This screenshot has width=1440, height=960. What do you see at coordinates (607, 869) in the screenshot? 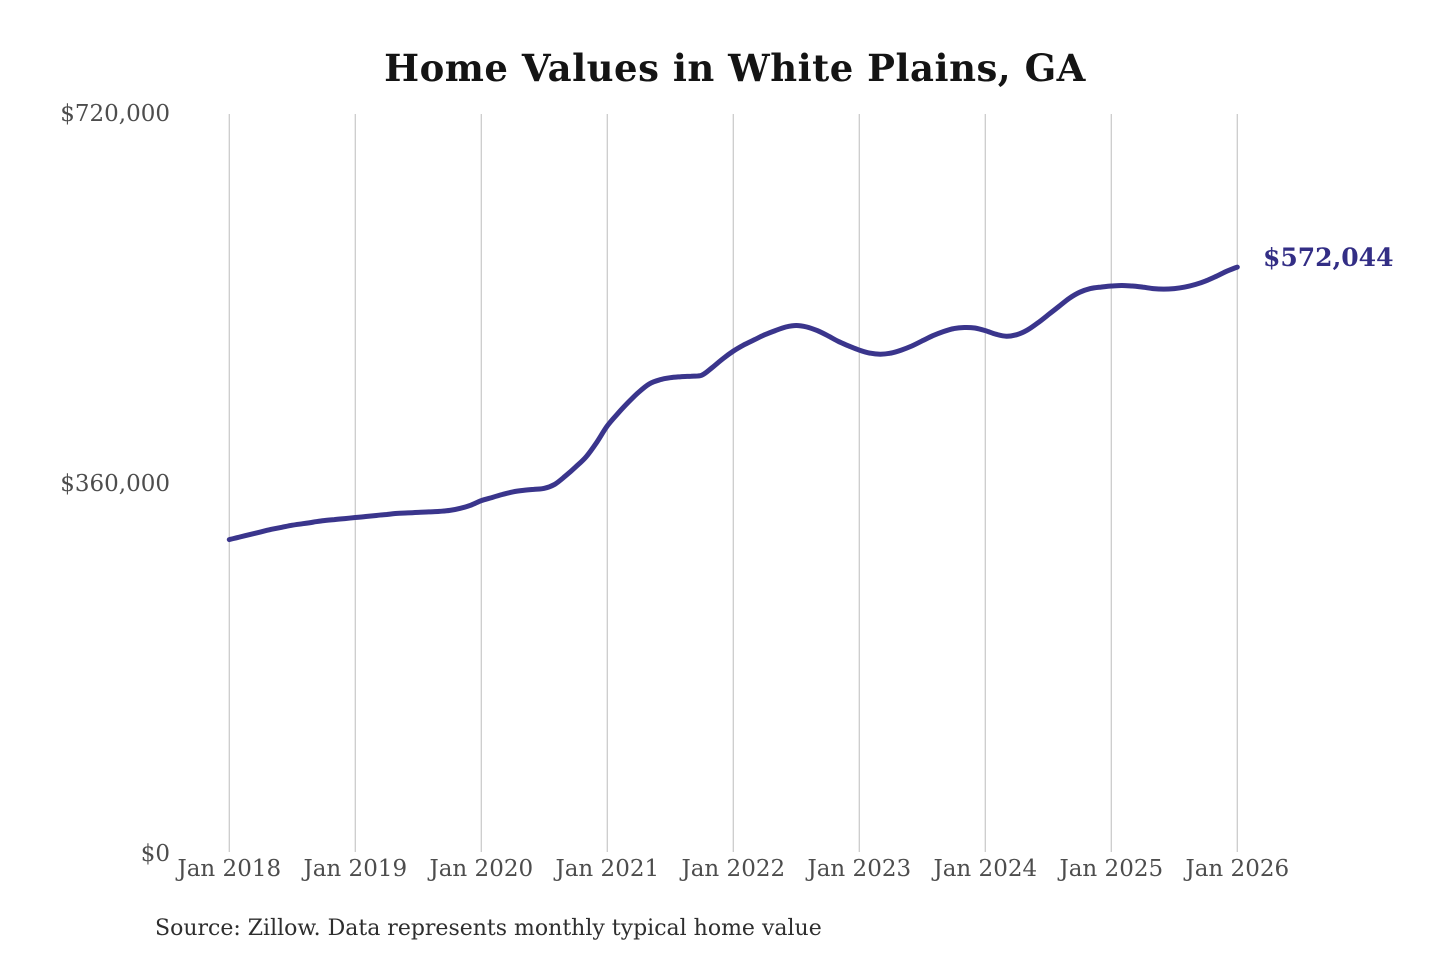
I see `x-axis-tick-label: Jan 2021` at bounding box center [607, 869].